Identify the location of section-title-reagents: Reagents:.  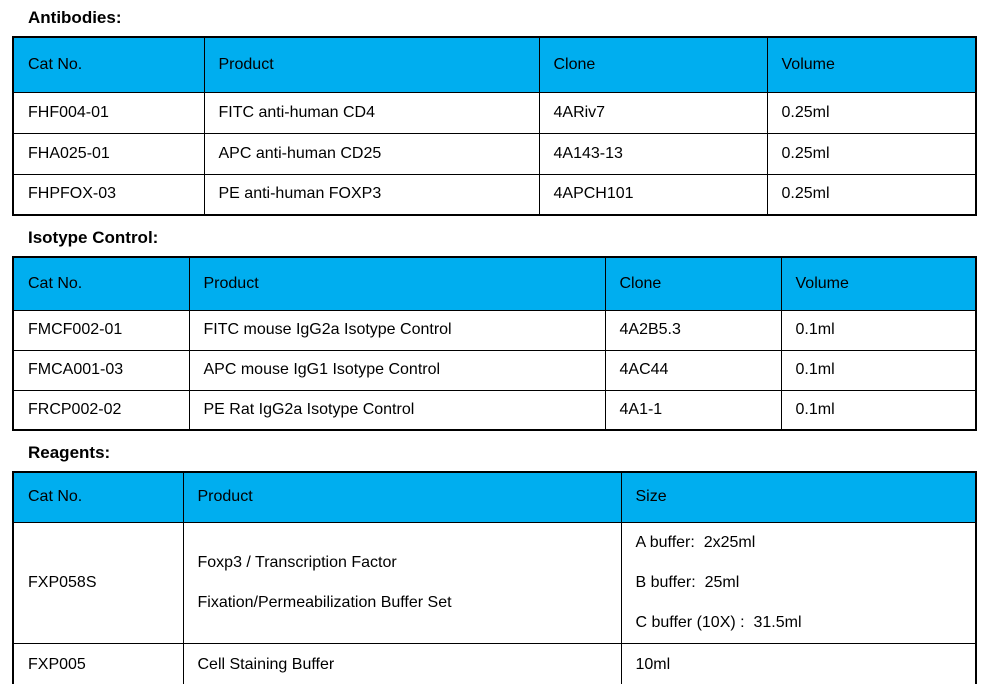
(69, 452).